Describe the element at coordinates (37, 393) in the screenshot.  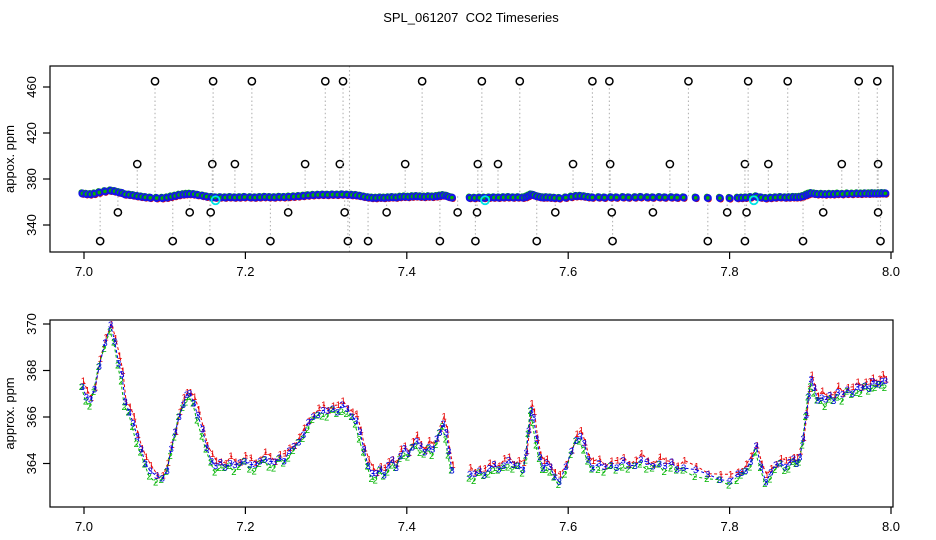
I see `bottom-panel-y-axis: 364 366 368 370` at that location.